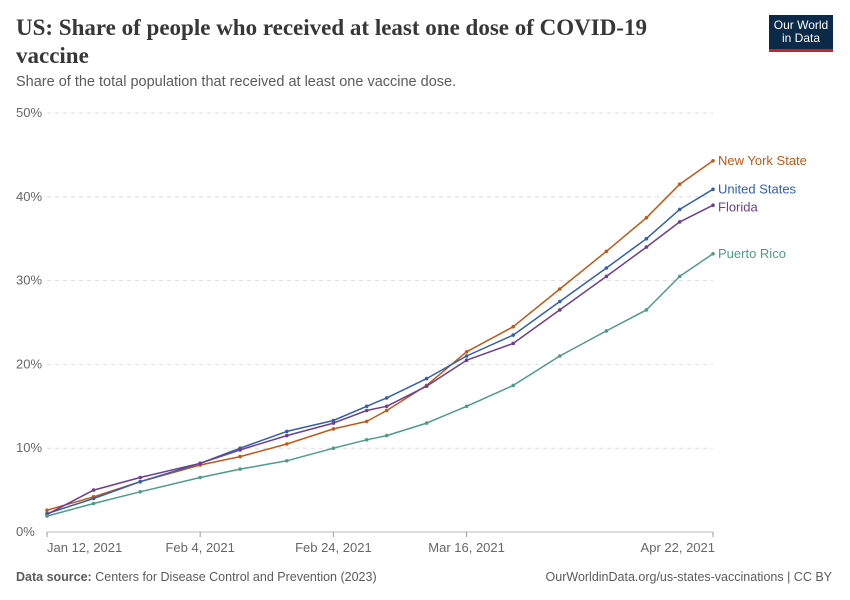 The width and height of the screenshot is (850, 600). What do you see at coordinates (466, 547) in the screenshot?
I see `x-tick-label: Mar 16, 2021` at bounding box center [466, 547].